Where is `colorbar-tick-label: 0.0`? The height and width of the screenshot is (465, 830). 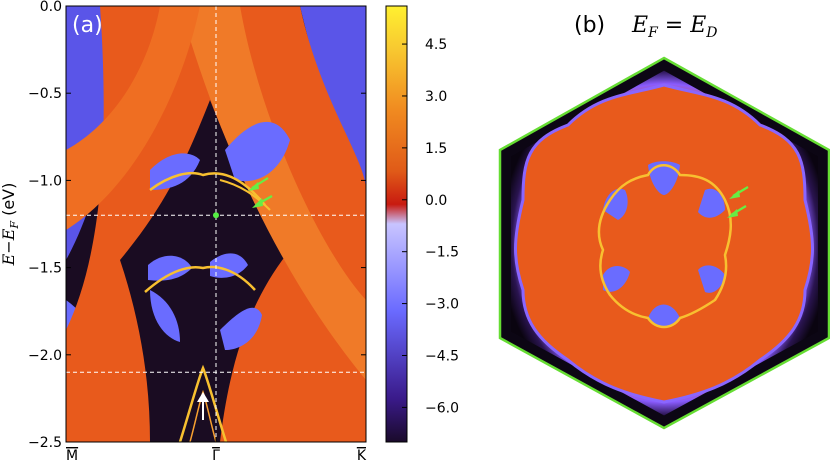
colorbar-tick-label: 0.0 is located at coordinates (436, 201).